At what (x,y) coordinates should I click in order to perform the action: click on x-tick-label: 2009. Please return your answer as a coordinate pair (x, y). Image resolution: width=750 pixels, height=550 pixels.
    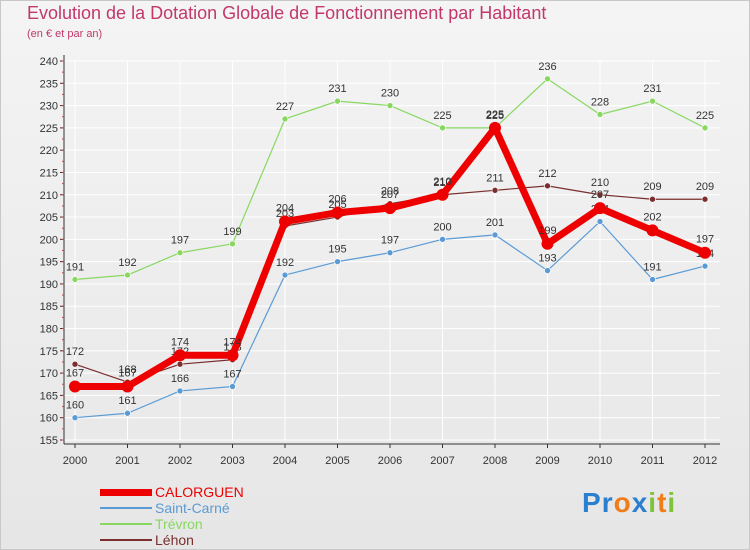
    Looking at the image, I should click on (547, 461).